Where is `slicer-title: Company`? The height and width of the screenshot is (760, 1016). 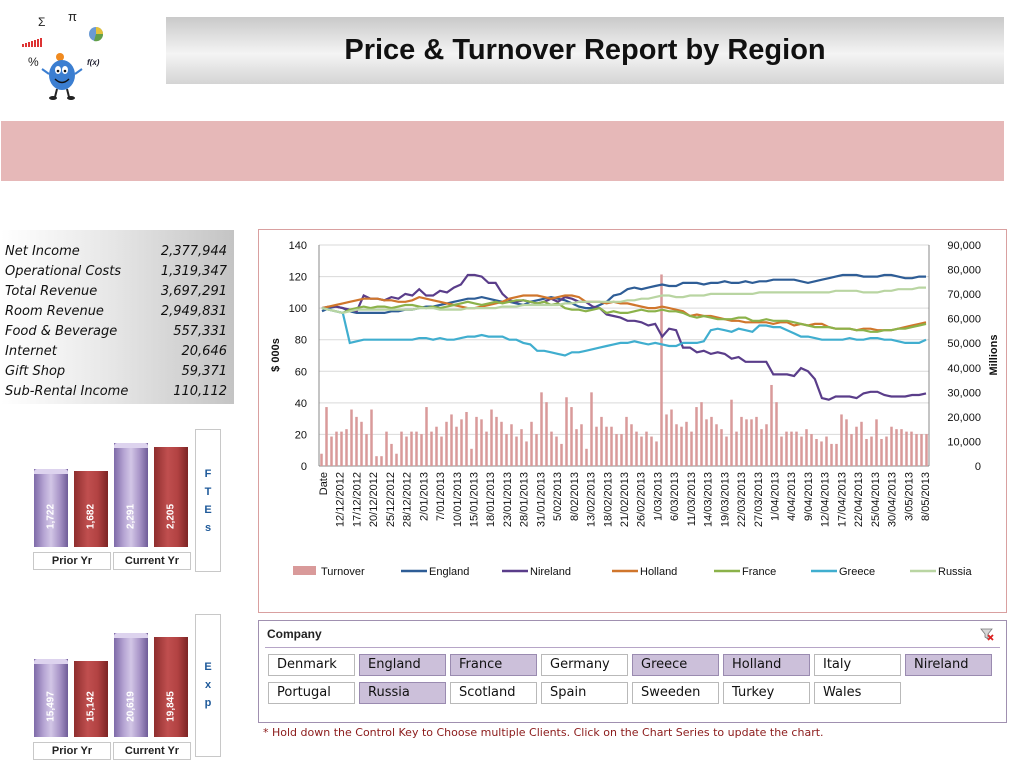 slicer-title: Company is located at coordinates (294, 634).